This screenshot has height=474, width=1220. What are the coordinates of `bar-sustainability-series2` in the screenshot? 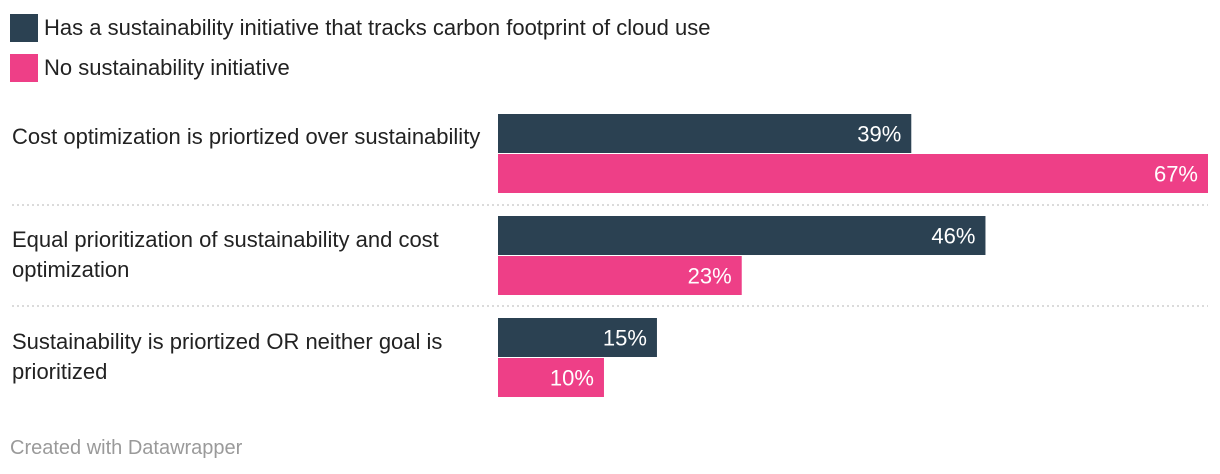 It's located at (551, 377).